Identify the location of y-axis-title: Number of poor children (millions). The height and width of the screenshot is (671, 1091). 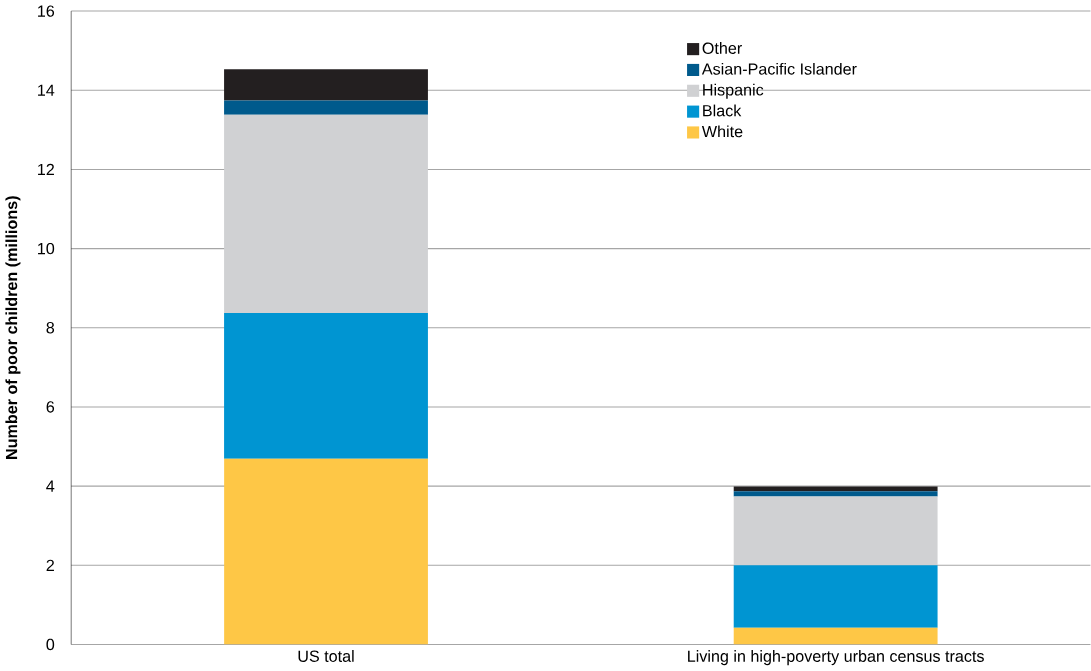
(13, 328).